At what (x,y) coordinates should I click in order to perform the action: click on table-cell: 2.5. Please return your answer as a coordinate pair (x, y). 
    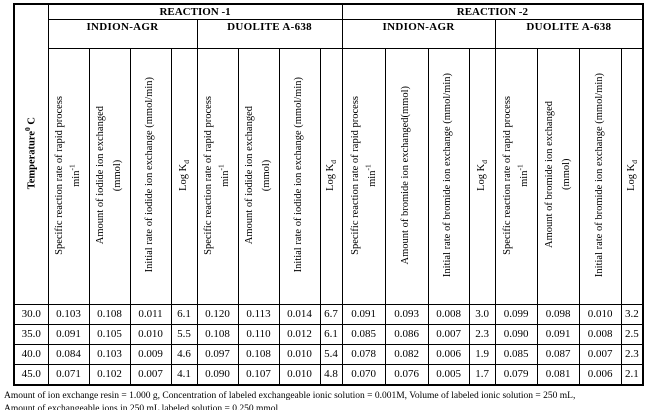
    Looking at the image, I should click on (632, 334).